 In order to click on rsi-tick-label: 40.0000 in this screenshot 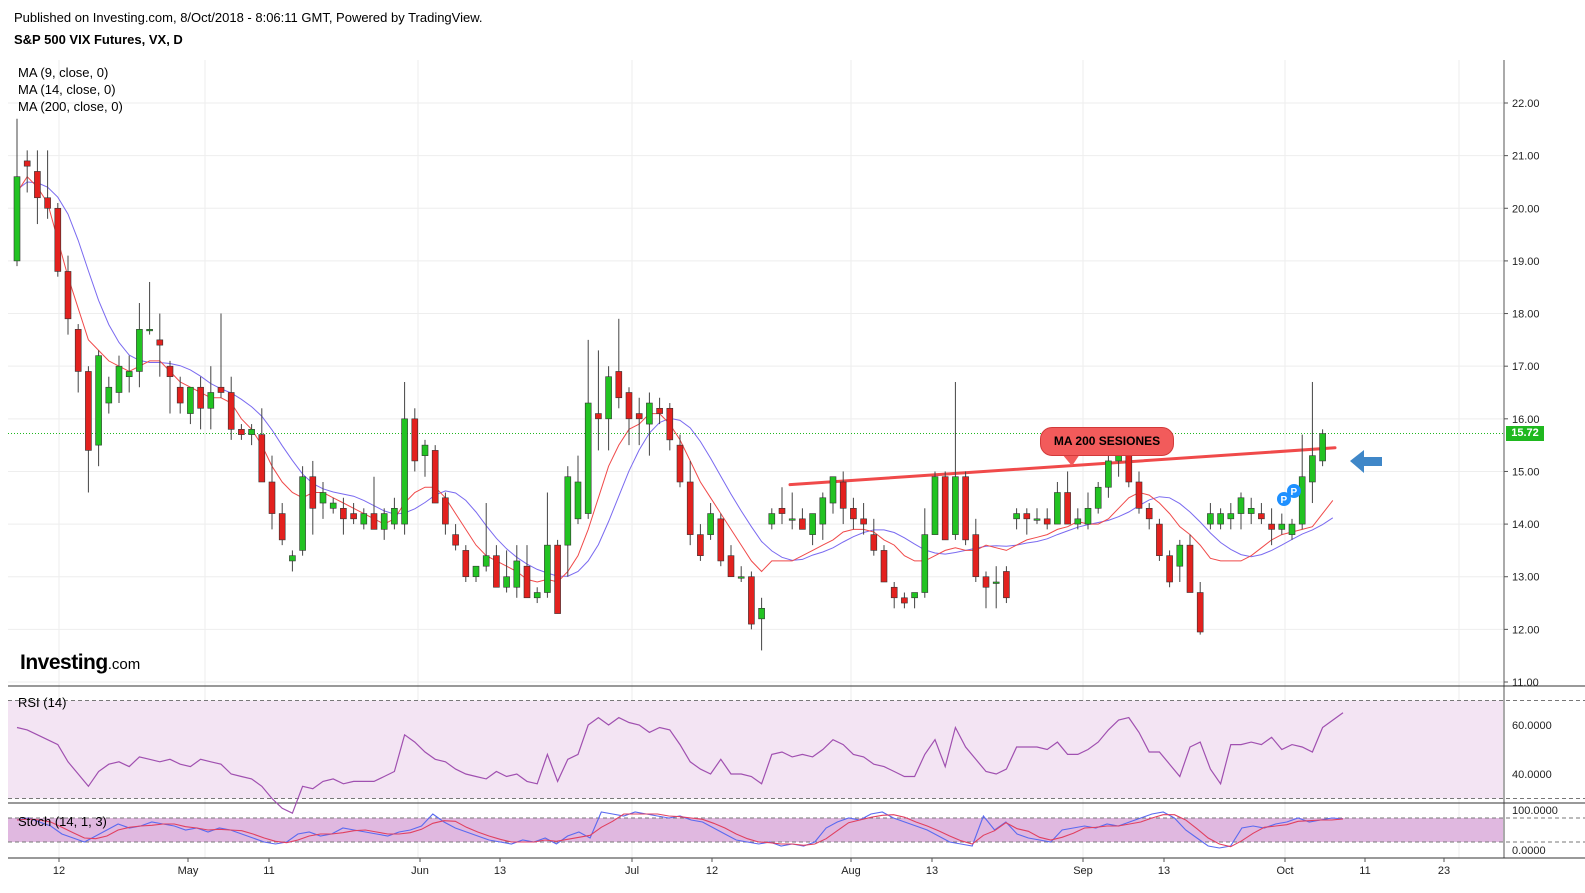, I will do `click(1532, 775)`.